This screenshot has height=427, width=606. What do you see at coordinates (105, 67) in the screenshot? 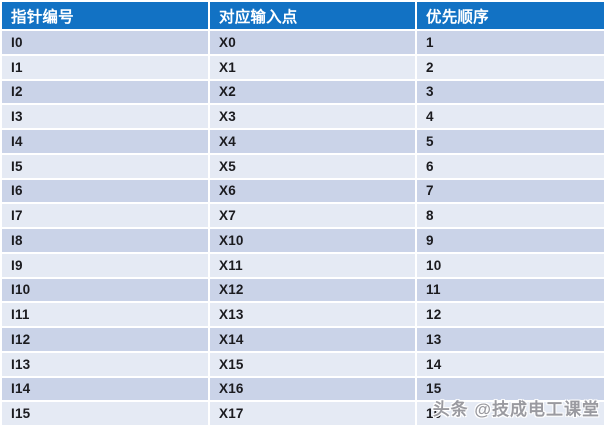
I see `table-cell: I1` at bounding box center [105, 67].